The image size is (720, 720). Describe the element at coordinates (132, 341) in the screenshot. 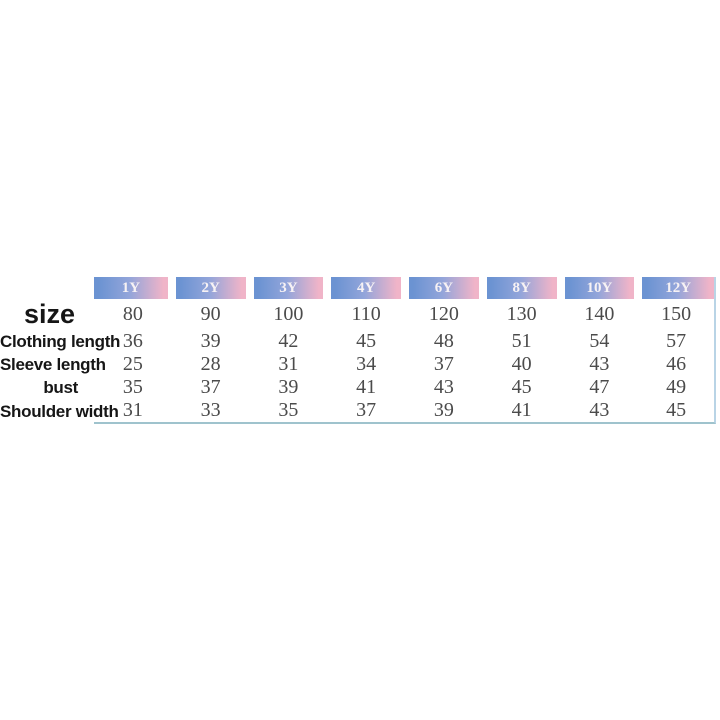

I see `value-cell: 36` at that location.